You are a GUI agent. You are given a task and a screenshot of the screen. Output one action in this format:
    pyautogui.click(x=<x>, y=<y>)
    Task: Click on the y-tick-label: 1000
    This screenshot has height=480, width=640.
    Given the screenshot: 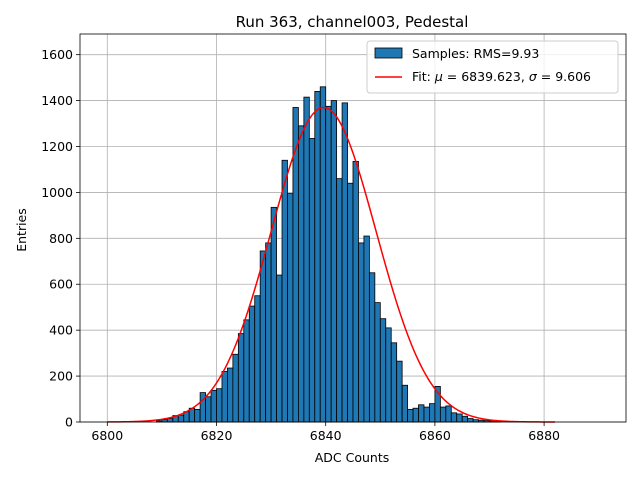 What is the action you would take?
    pyautogui.click(x=57, y=192)
    